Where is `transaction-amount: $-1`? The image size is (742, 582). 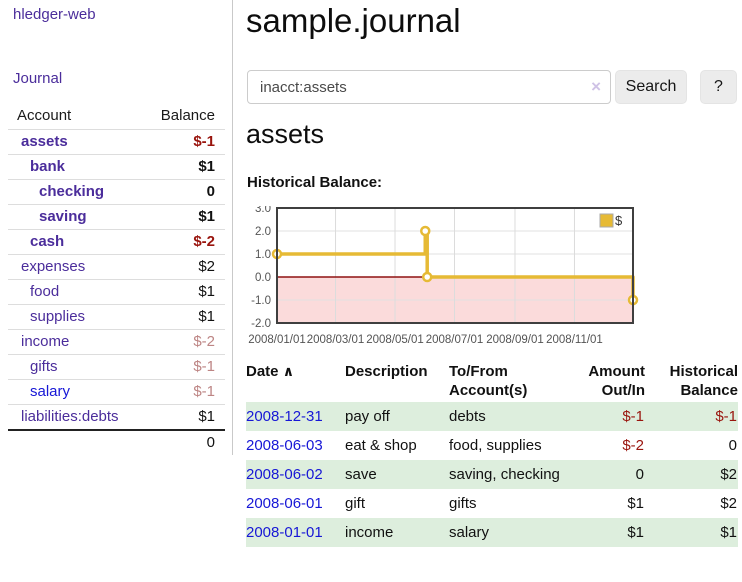
transaction-amount: $-1 is located at coordinates (612, 416).